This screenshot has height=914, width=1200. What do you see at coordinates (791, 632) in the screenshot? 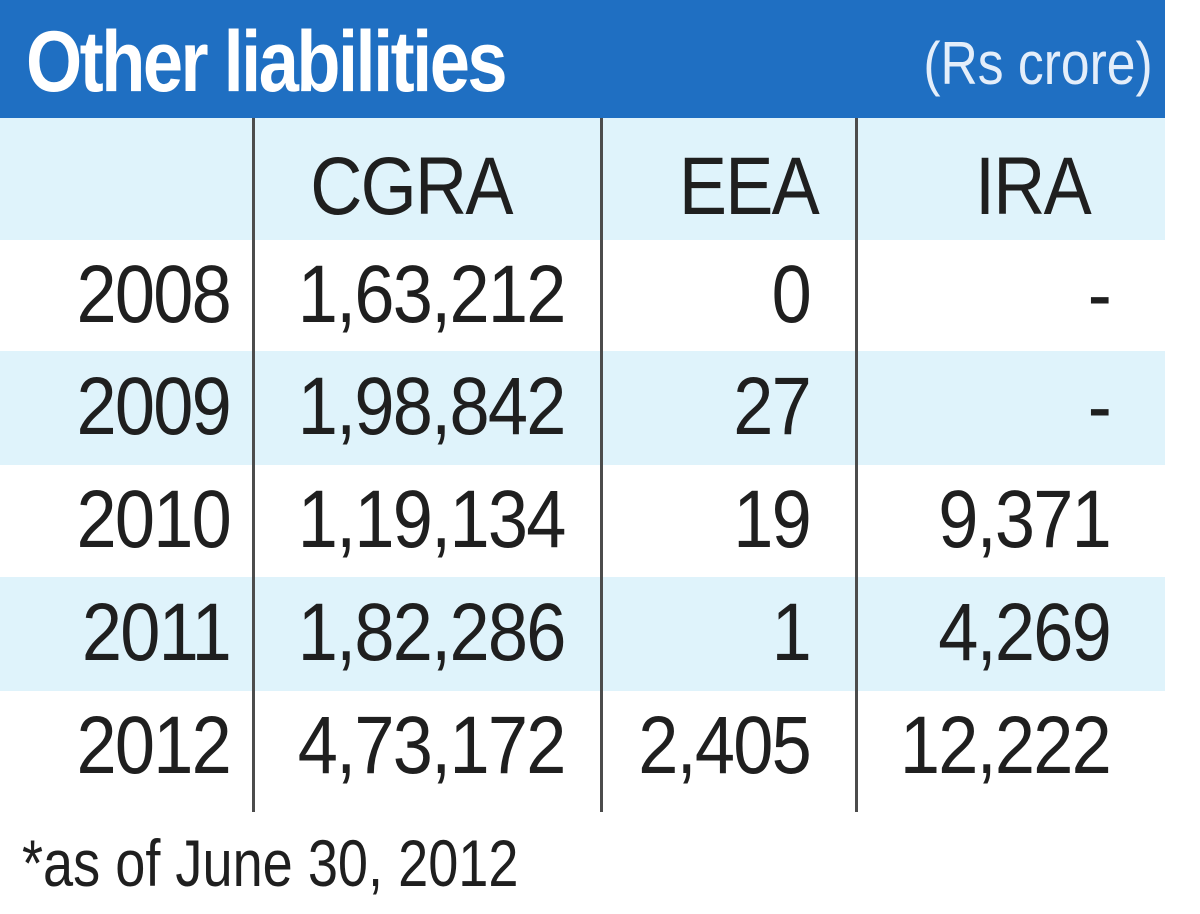
I see `table-cell: 1` at bounding box center [791, 632].